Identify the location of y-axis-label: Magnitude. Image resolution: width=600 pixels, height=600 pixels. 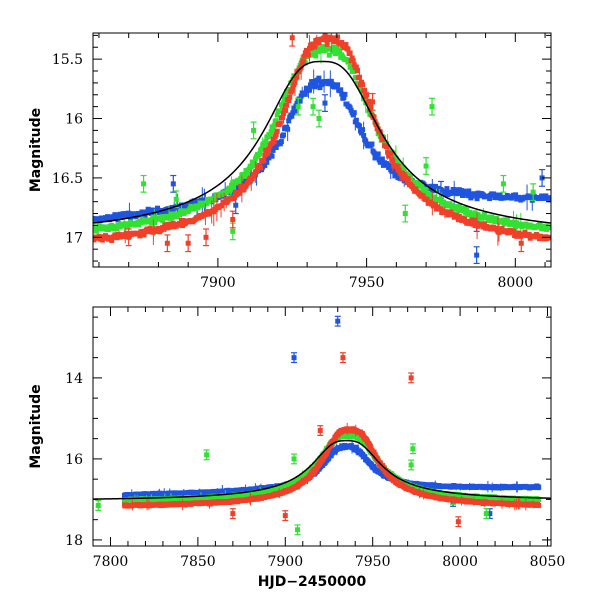
(36, 426).